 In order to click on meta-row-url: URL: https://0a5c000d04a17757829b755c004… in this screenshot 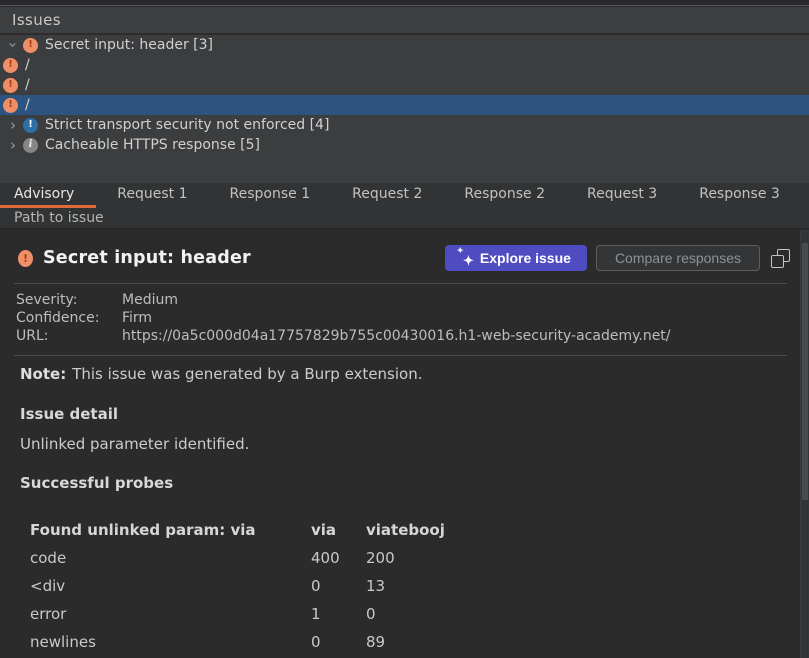, I will do `click(408, 336)`.